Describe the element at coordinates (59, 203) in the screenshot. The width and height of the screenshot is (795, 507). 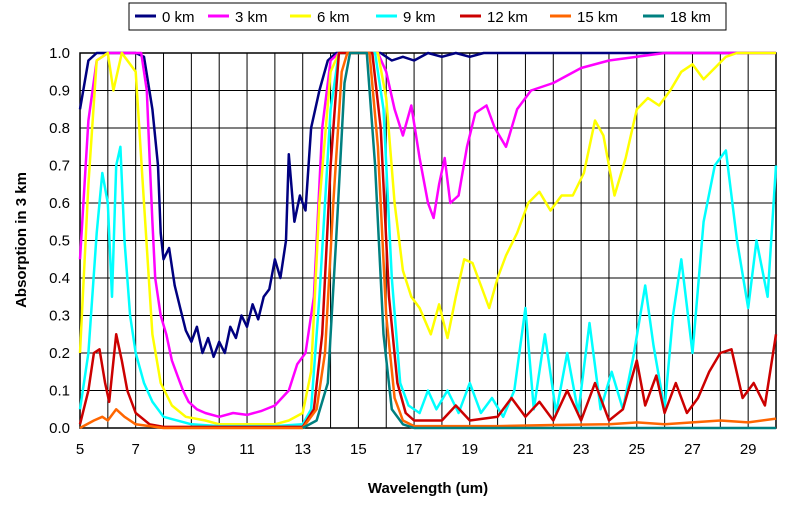
I see `y-tick-label: 0.6` at that location.